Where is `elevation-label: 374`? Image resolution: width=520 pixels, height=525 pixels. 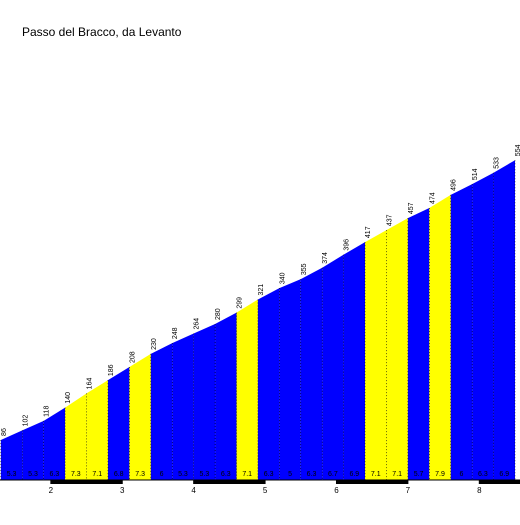 elevation-label: 374 is located at coordinates (325, 258).